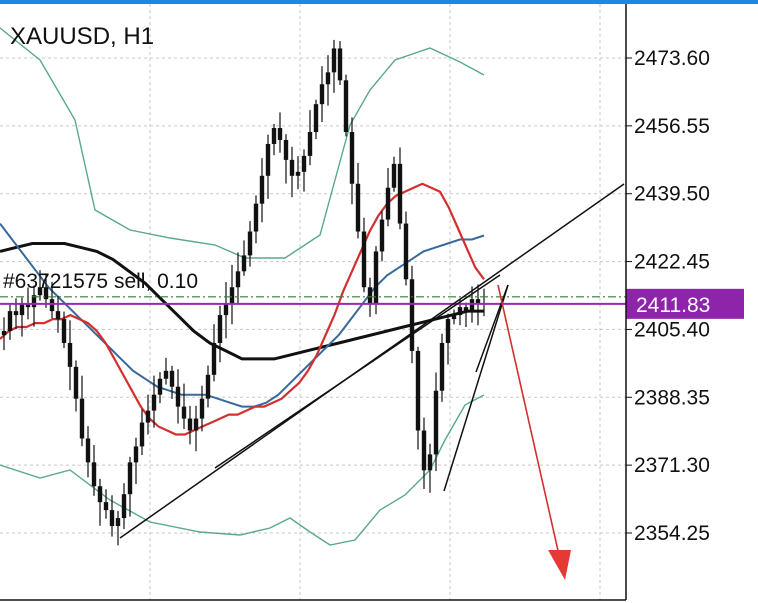 This screenshot has height=603, width=758. What do you see at coordinates (672, 465) in the screenshot?
I see `price-tick-label: 2371.30` at bounding box center [672, 465].